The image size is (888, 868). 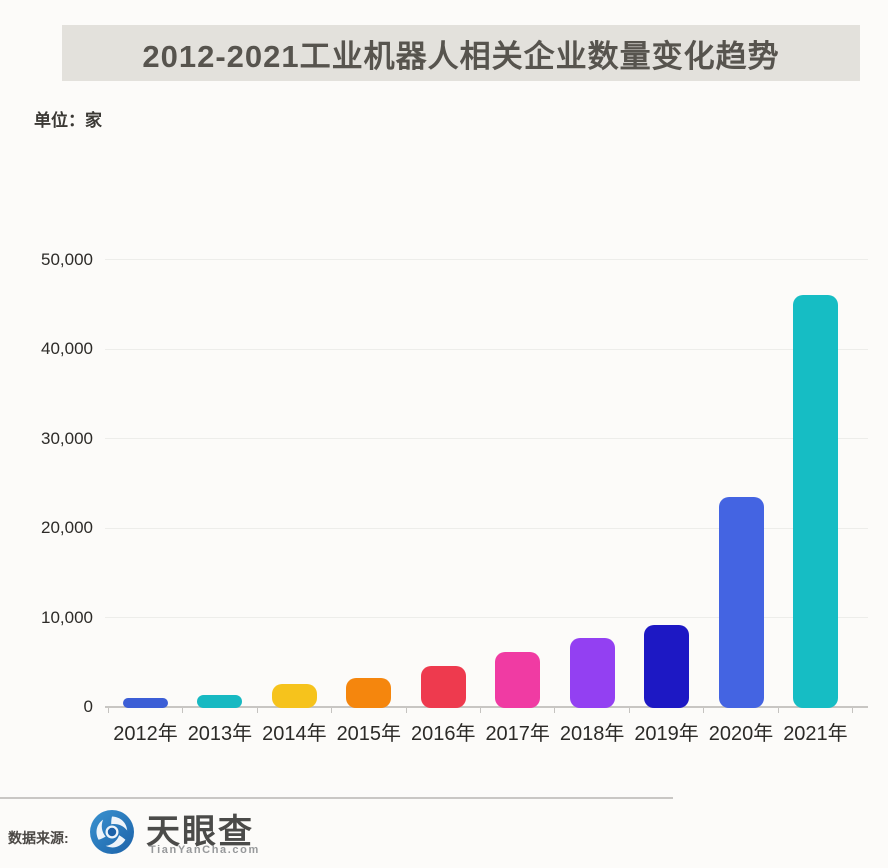 I want to click on bar-group-2014年: 2014年, so click(x=294, y=714).